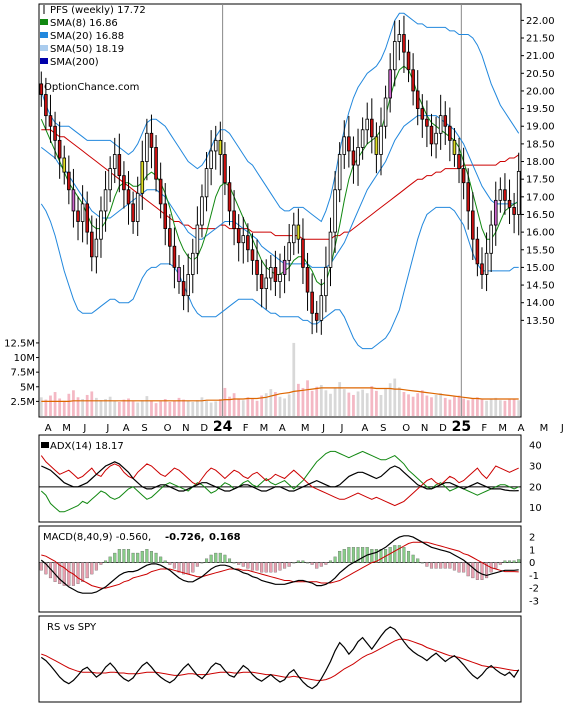 This screenshot has width=566, height=706. What do you see at coordinates (223, 427) in the screenshot?
I see `x-axis-label: 24` at bounding box center [223, 427].